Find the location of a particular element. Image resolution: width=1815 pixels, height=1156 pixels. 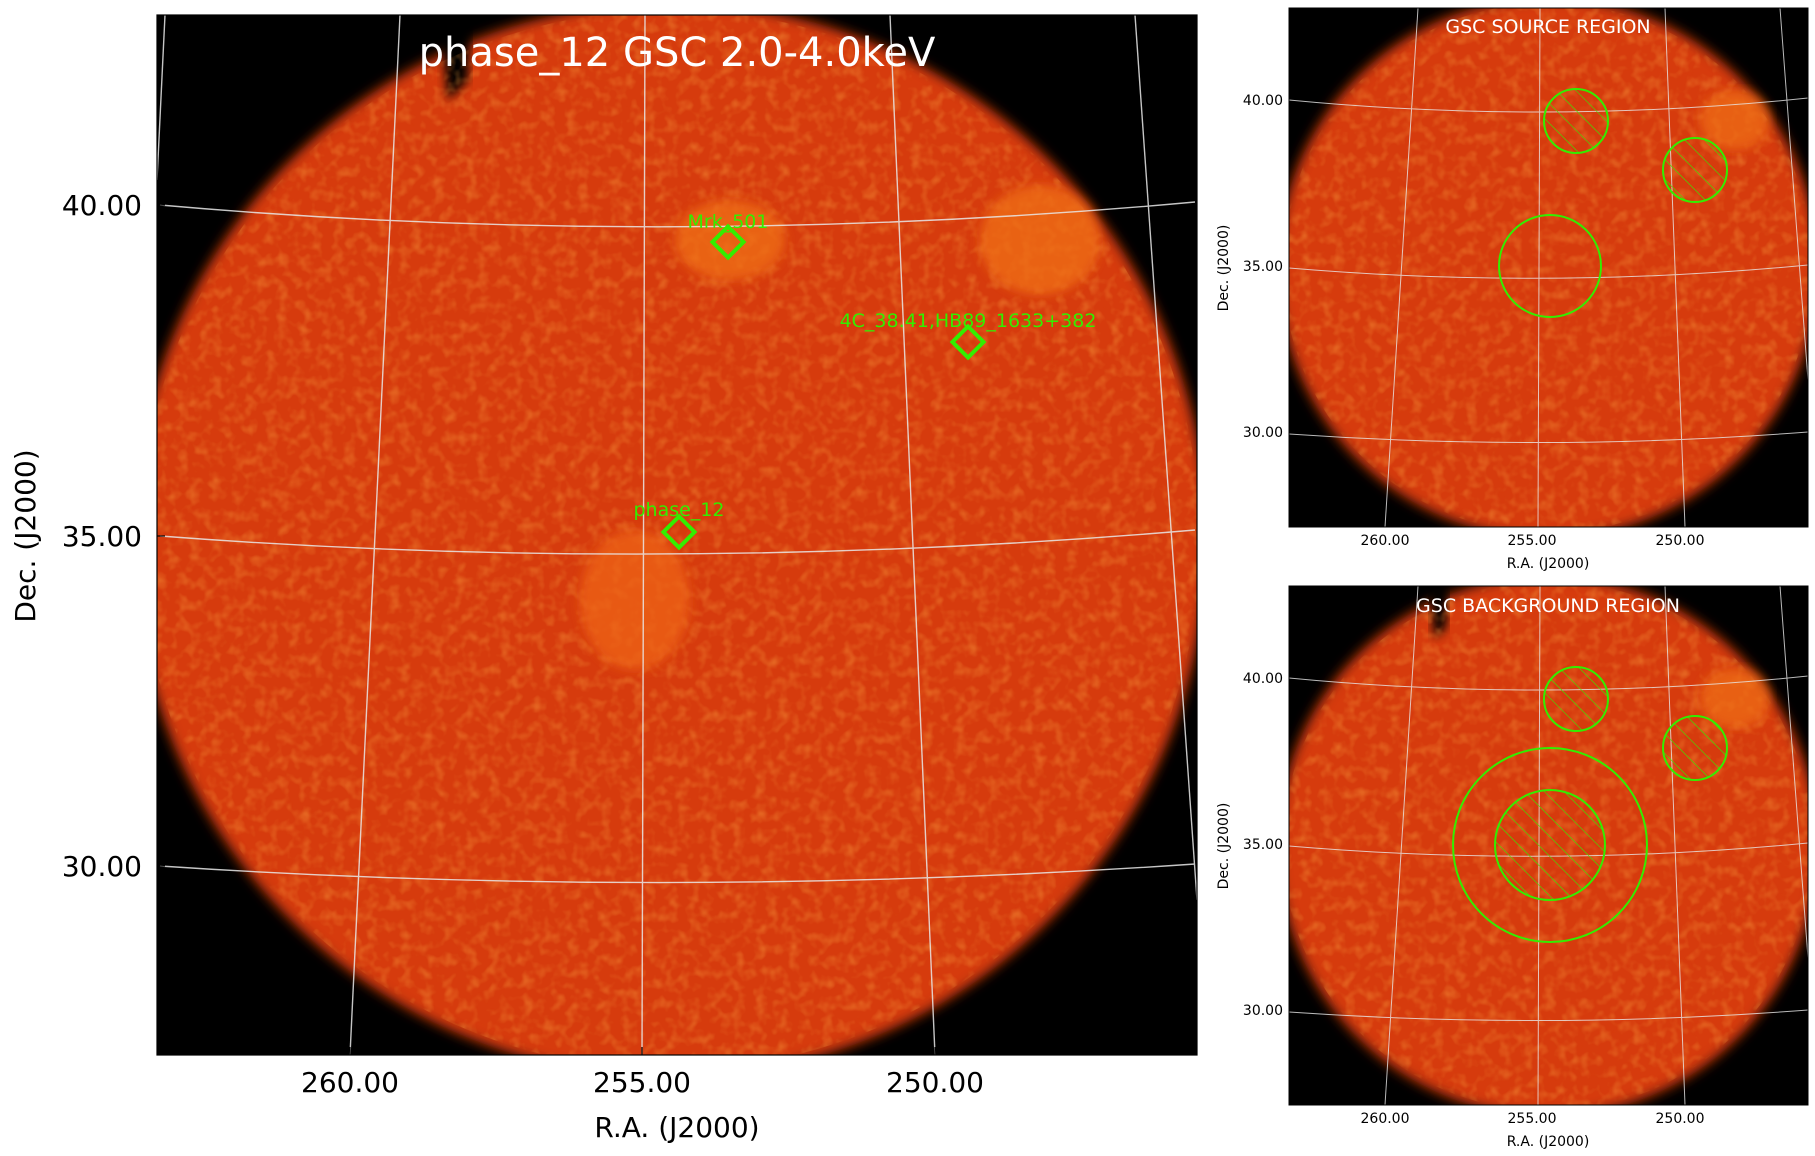

source-panel-image is located at coordinates (1548, 267).